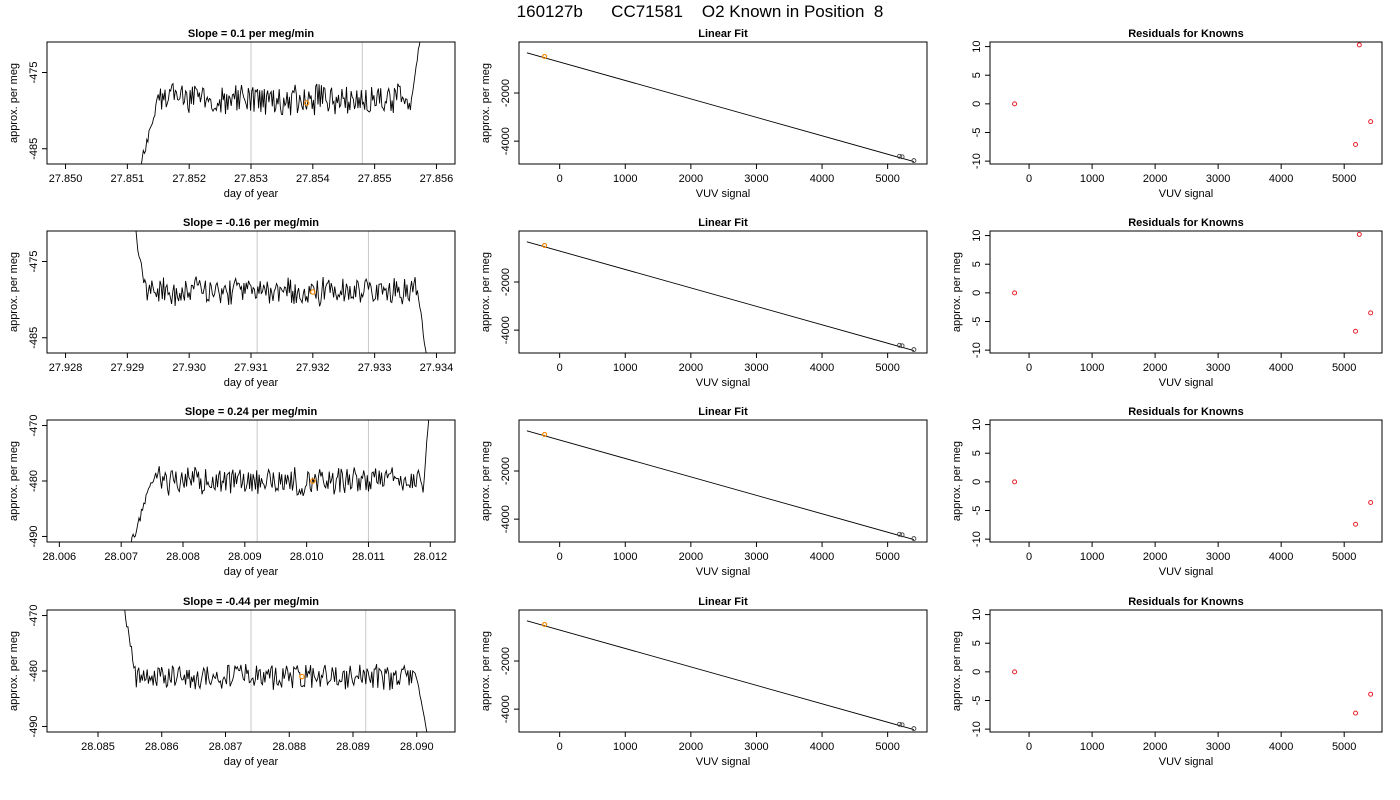 The image size is (1400, 800). What do you see at coordinates (251, 368) in the screenshot?
I see `x-tick-label: 27.931` at bounding box center [251, 368].